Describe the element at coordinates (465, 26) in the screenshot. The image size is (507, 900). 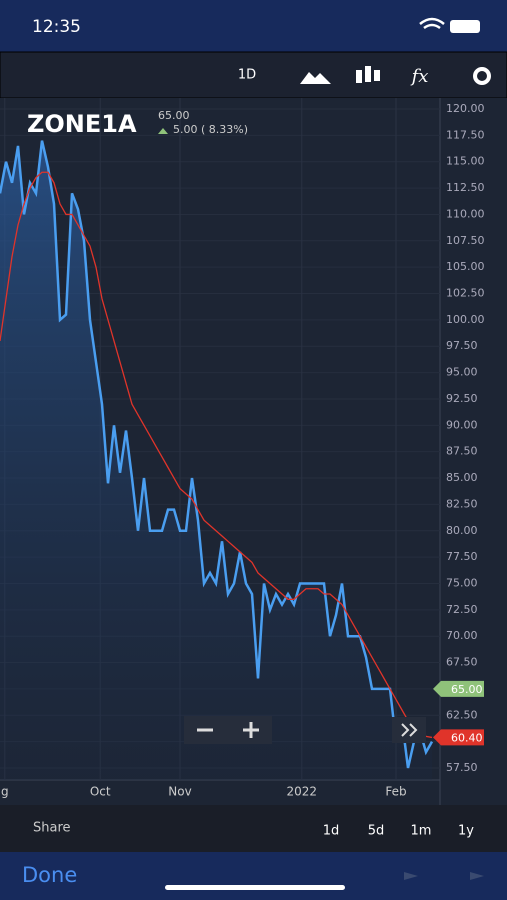
I see `battery` at that location.